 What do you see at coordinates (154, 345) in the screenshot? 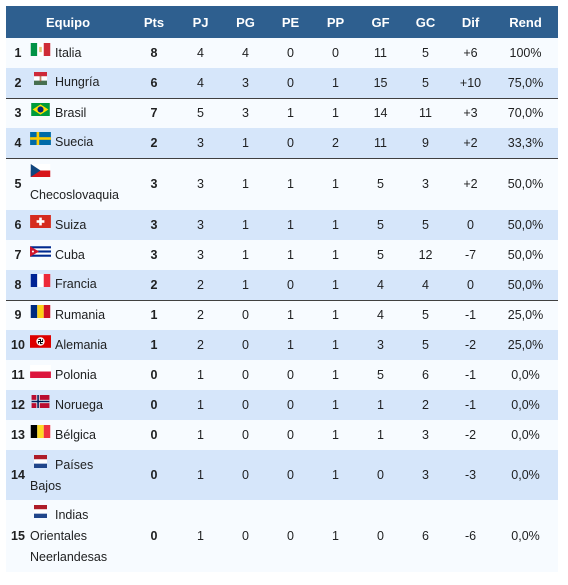
I see `pts-cell: 1` at bounding box center [154, 345].